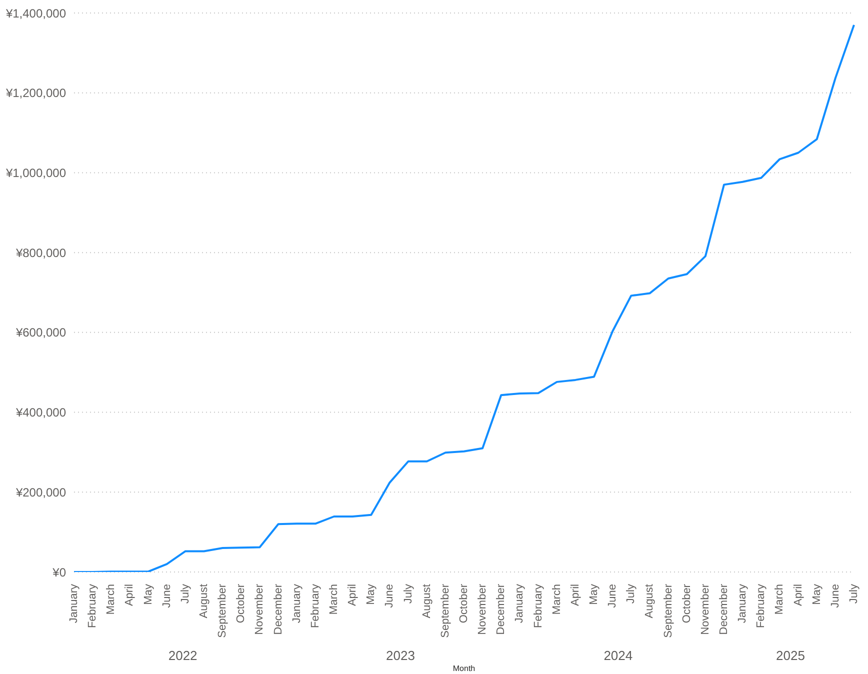 The height and width of the screenshot is (674, 868). What do you see at coordinates (182, 655) in the screenshot?
I see `text: 2022` at bounding box center [182, 655].